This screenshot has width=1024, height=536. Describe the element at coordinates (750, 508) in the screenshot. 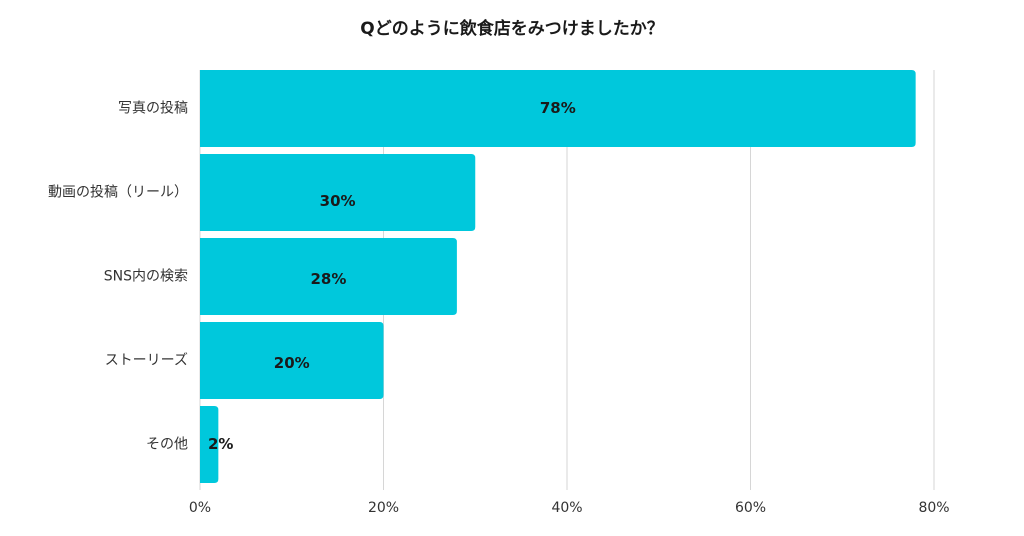

I see `x-tick-label: 60%` at that location.